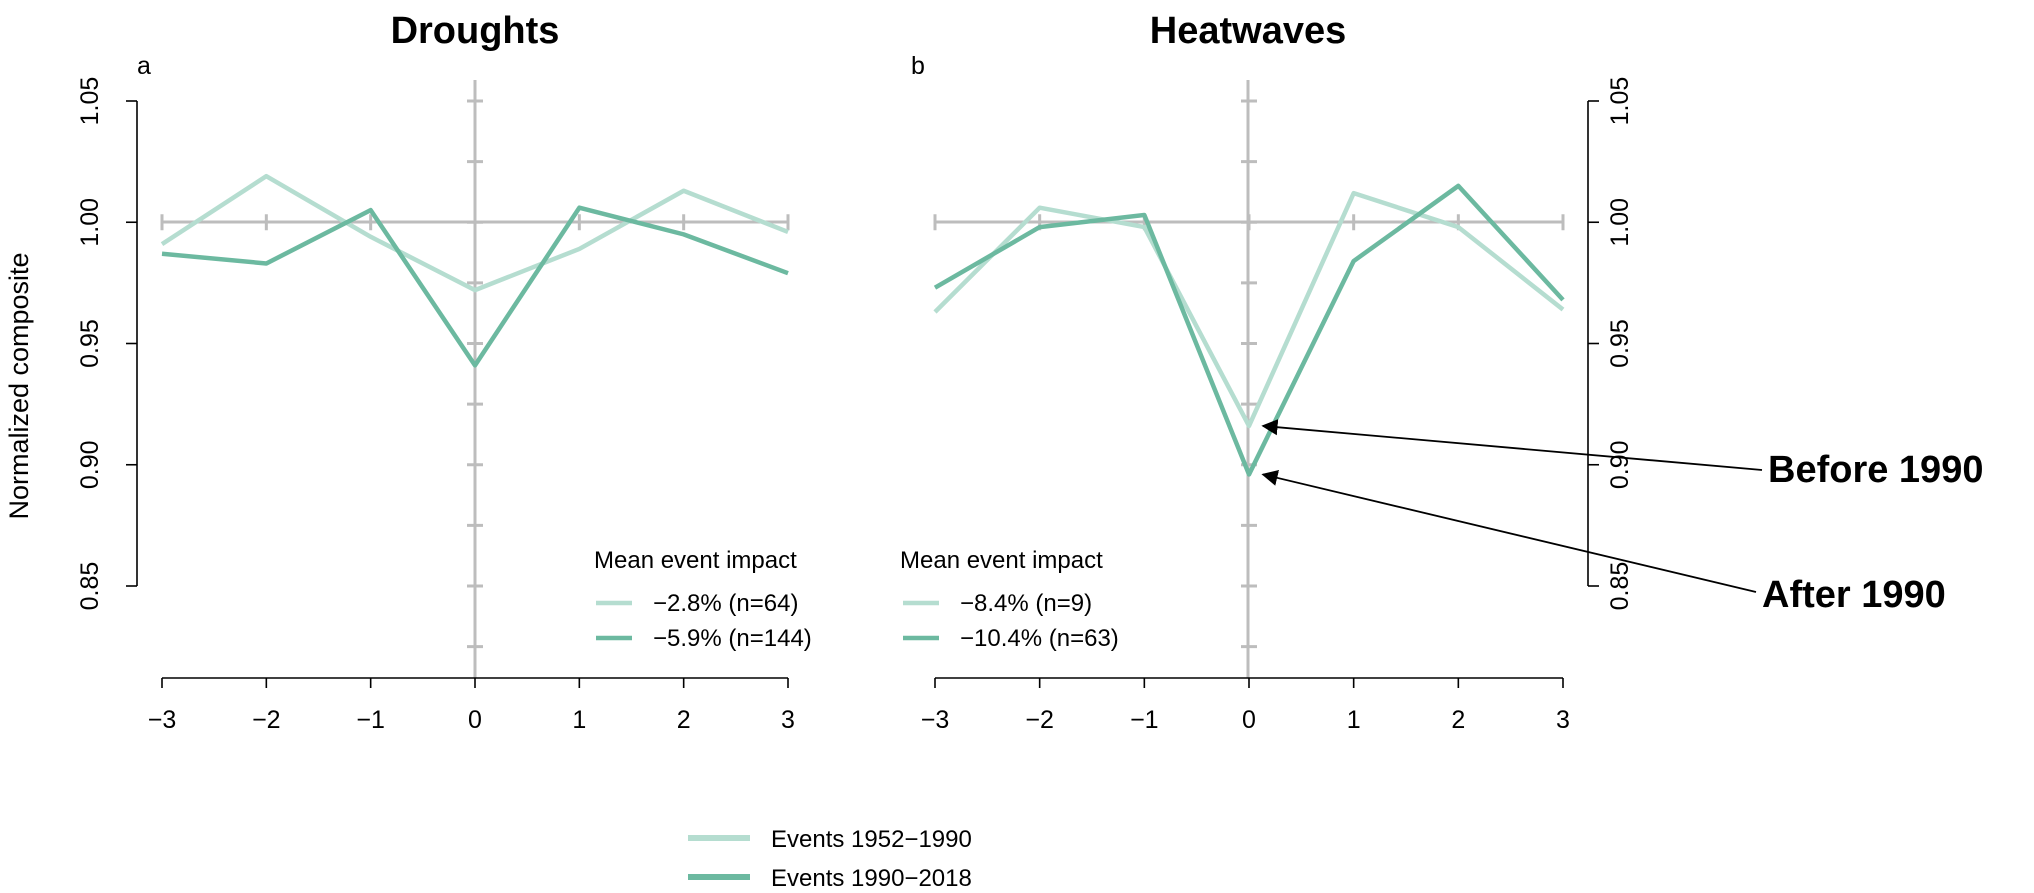  Describe the element at coordinates (918, 66) in the screenshot. I see `panel-label: b` at that location.